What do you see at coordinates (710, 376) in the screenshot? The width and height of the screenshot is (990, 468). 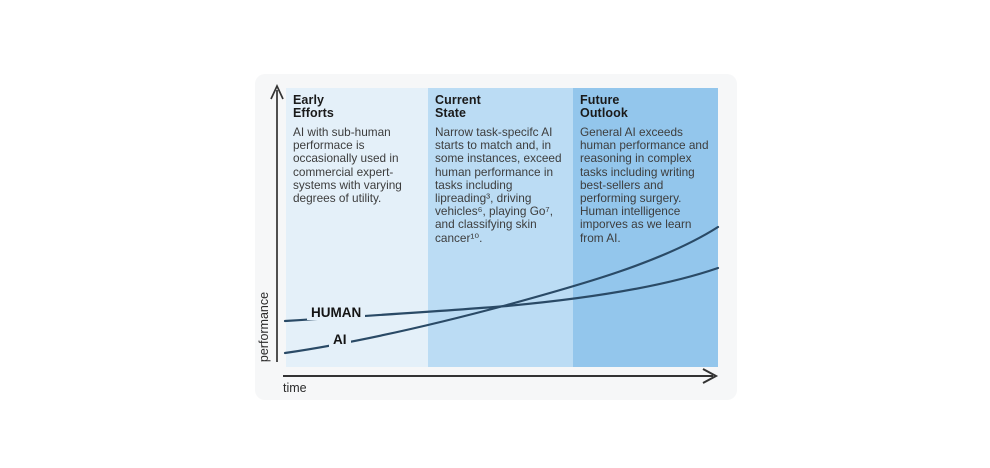 I see `x-axis-arrow-icon` at bounding box center [710, 376].